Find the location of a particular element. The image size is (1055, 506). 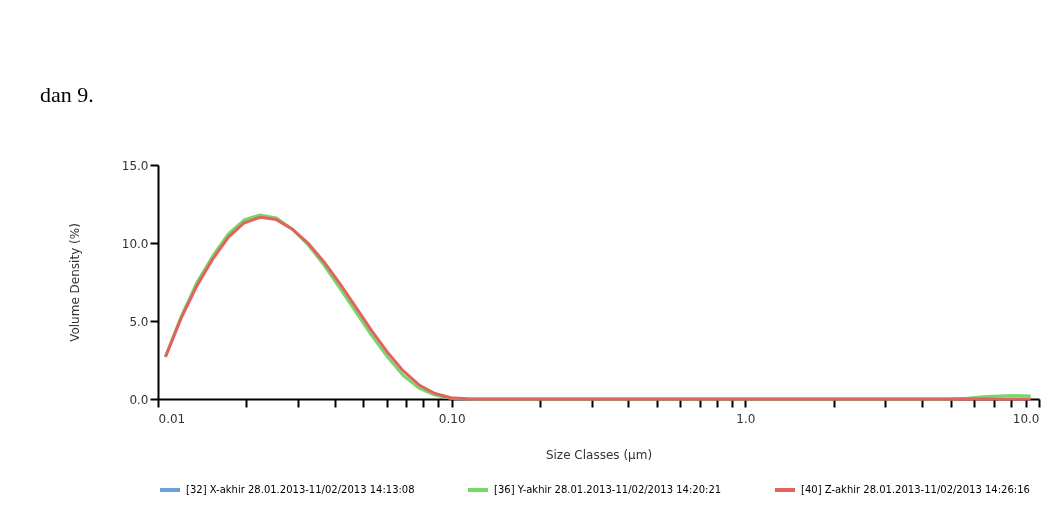

x-tick-label: 0.10 is located at coordinates (452, 418).